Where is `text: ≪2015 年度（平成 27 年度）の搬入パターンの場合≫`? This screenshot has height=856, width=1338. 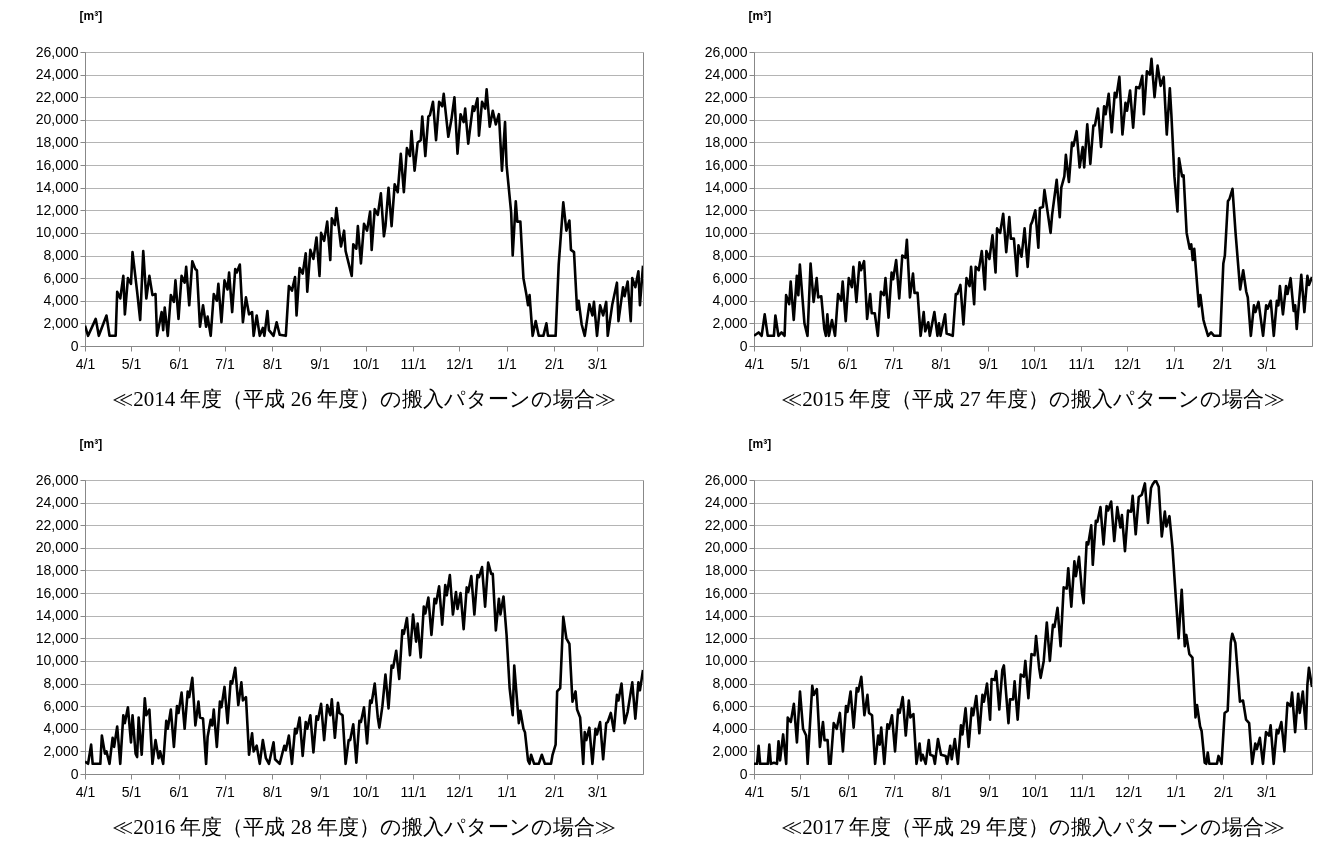
text: ≪2015 年度（平成 27 年度）の搬入パターンの場合≫ is located at coordinates (1033, 399).